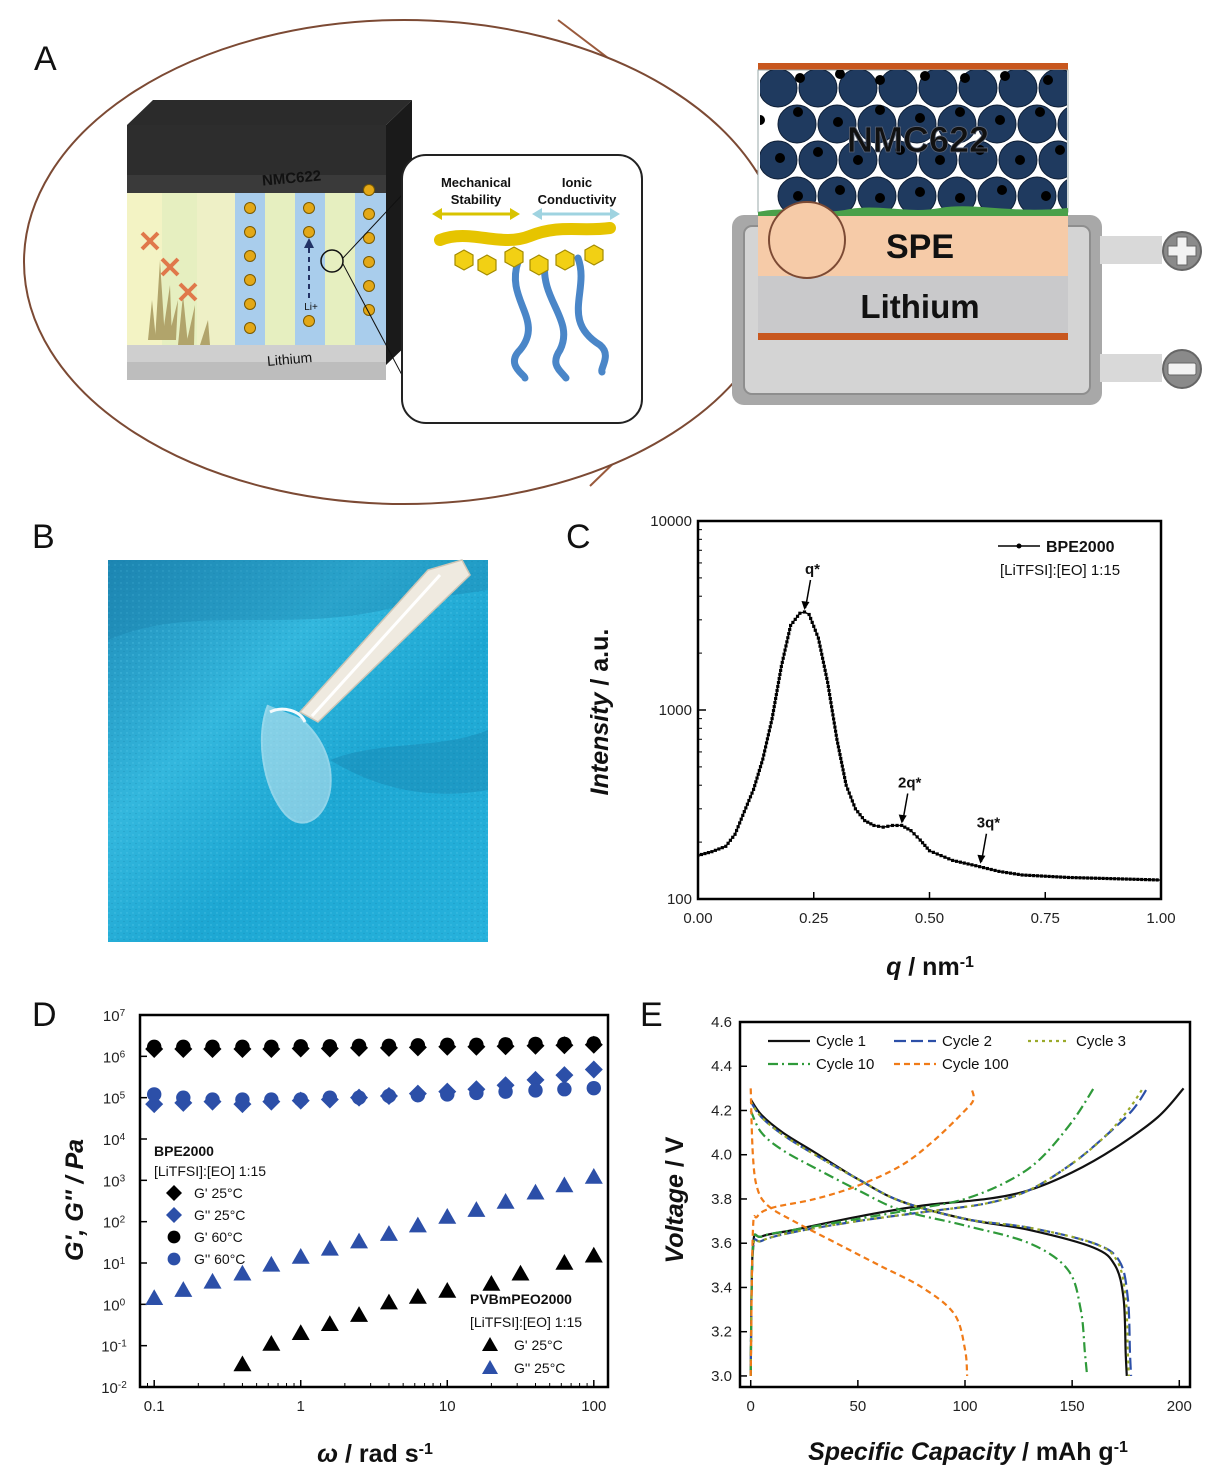 The width and height of the screenshot is (1205, 1470). What do you see at coordinates (721, 1376) in the screenshot?
I see `chart-e-ytick-label: 3.0` at bounding box center [721, 1376].